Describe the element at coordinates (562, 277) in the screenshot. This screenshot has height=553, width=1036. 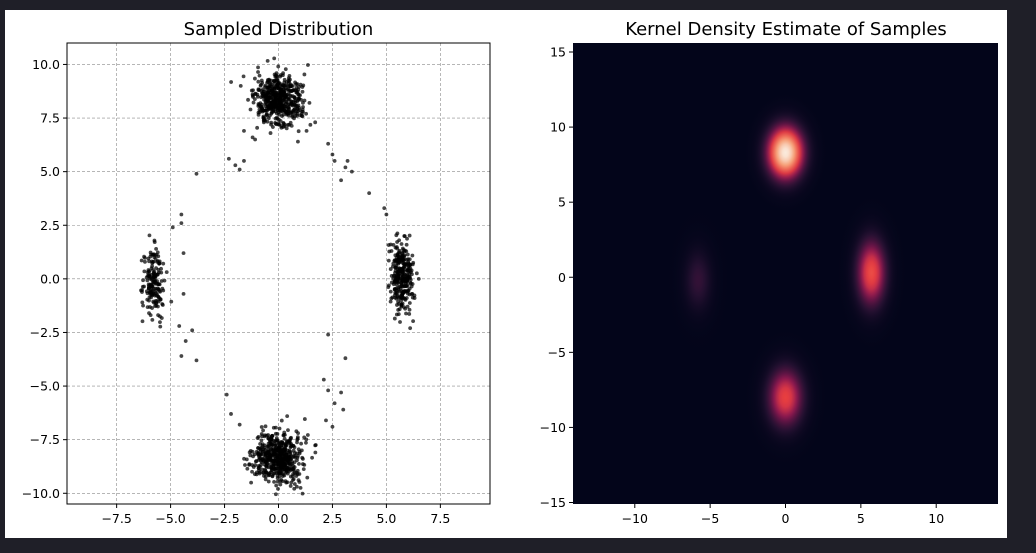
I see `kde-ytick-label: 0` at that location.